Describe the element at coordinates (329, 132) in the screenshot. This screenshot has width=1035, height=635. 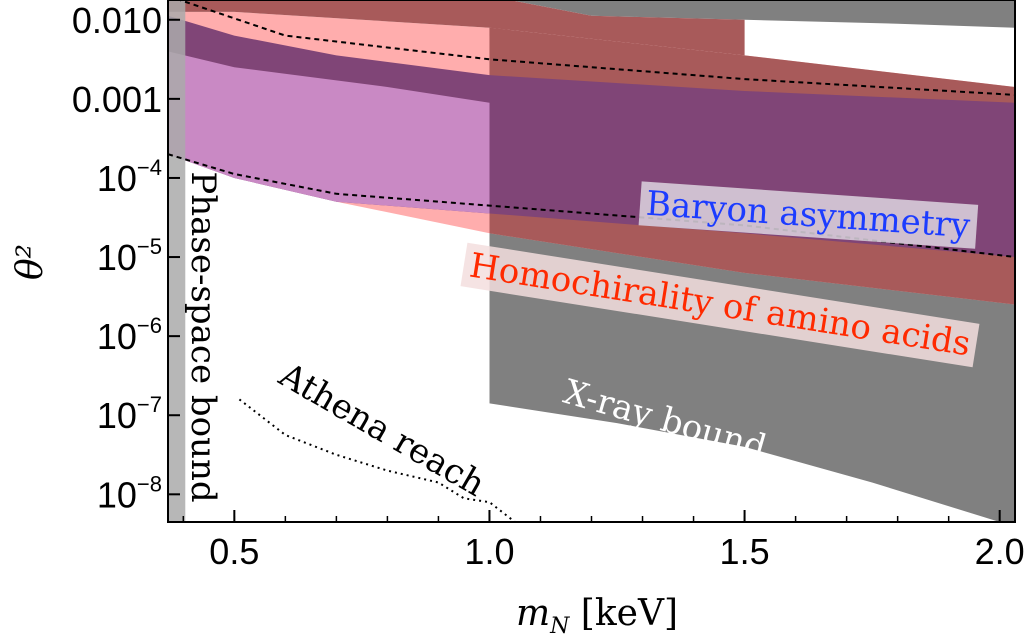
I see `baryon-low-mass-region` at that location.